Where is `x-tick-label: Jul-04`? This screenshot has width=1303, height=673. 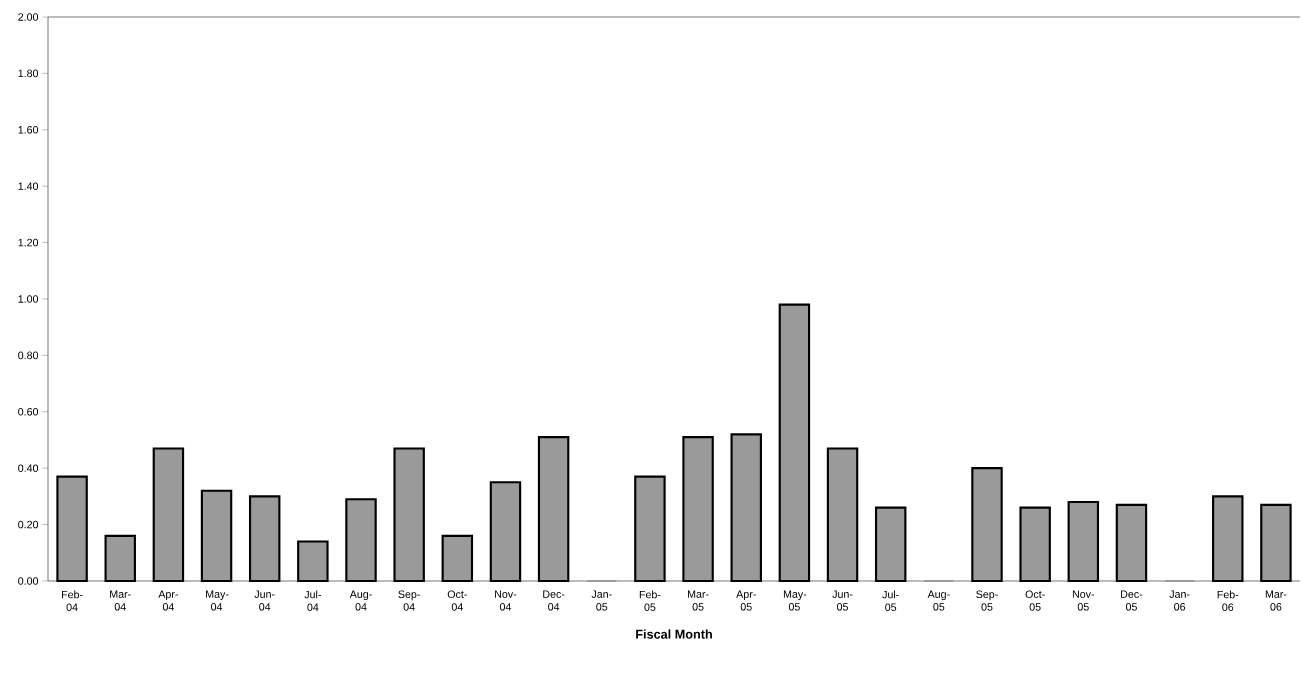 x-tick-label: Jul-04 is located at coordinates (312, 600).